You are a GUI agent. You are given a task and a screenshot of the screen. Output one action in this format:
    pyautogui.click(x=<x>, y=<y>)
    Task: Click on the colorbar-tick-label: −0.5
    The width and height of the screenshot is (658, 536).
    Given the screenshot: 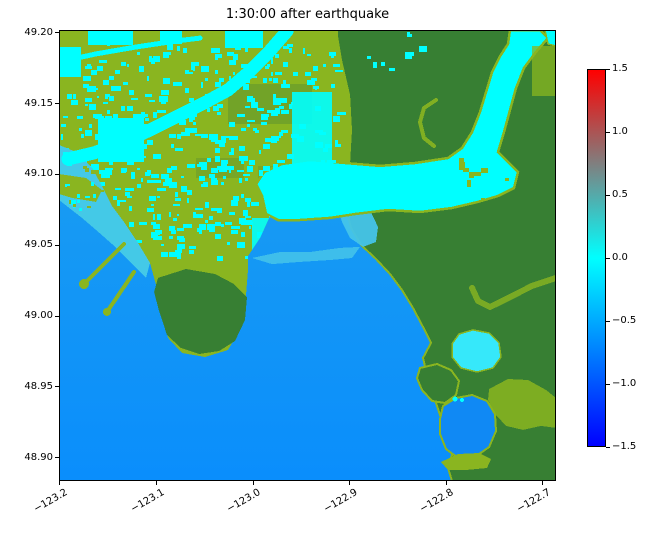 What is the action you would take?
    pyautogui.click(x=624, y=320)
    